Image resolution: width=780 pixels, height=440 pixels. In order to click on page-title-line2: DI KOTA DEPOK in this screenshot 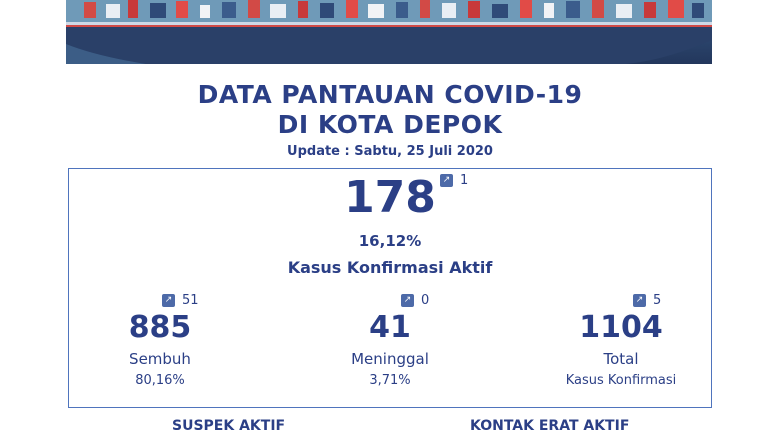, I will do `click(390, 124)`.